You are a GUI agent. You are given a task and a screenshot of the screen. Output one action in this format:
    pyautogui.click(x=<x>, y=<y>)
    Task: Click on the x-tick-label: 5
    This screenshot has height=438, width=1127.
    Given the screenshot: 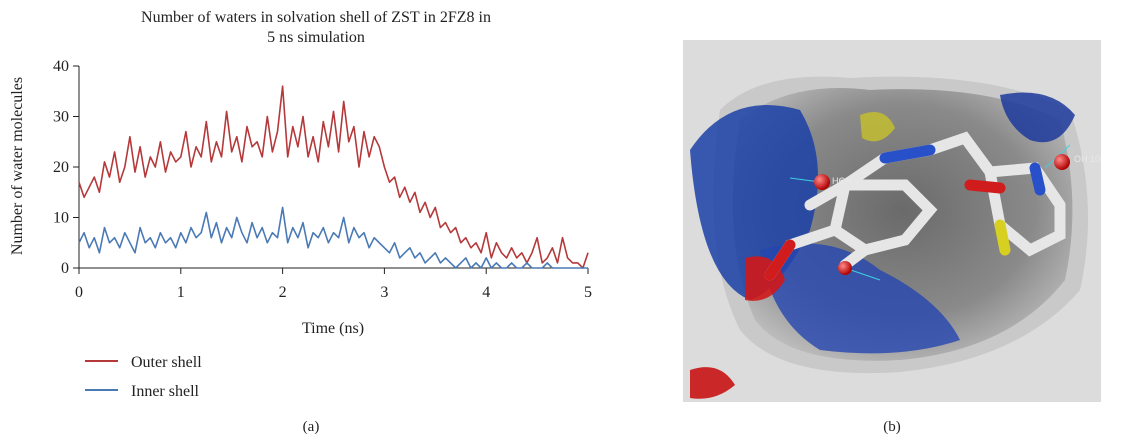 What is the action you would take?
    pyautogui.click(x=588, y=292)
    